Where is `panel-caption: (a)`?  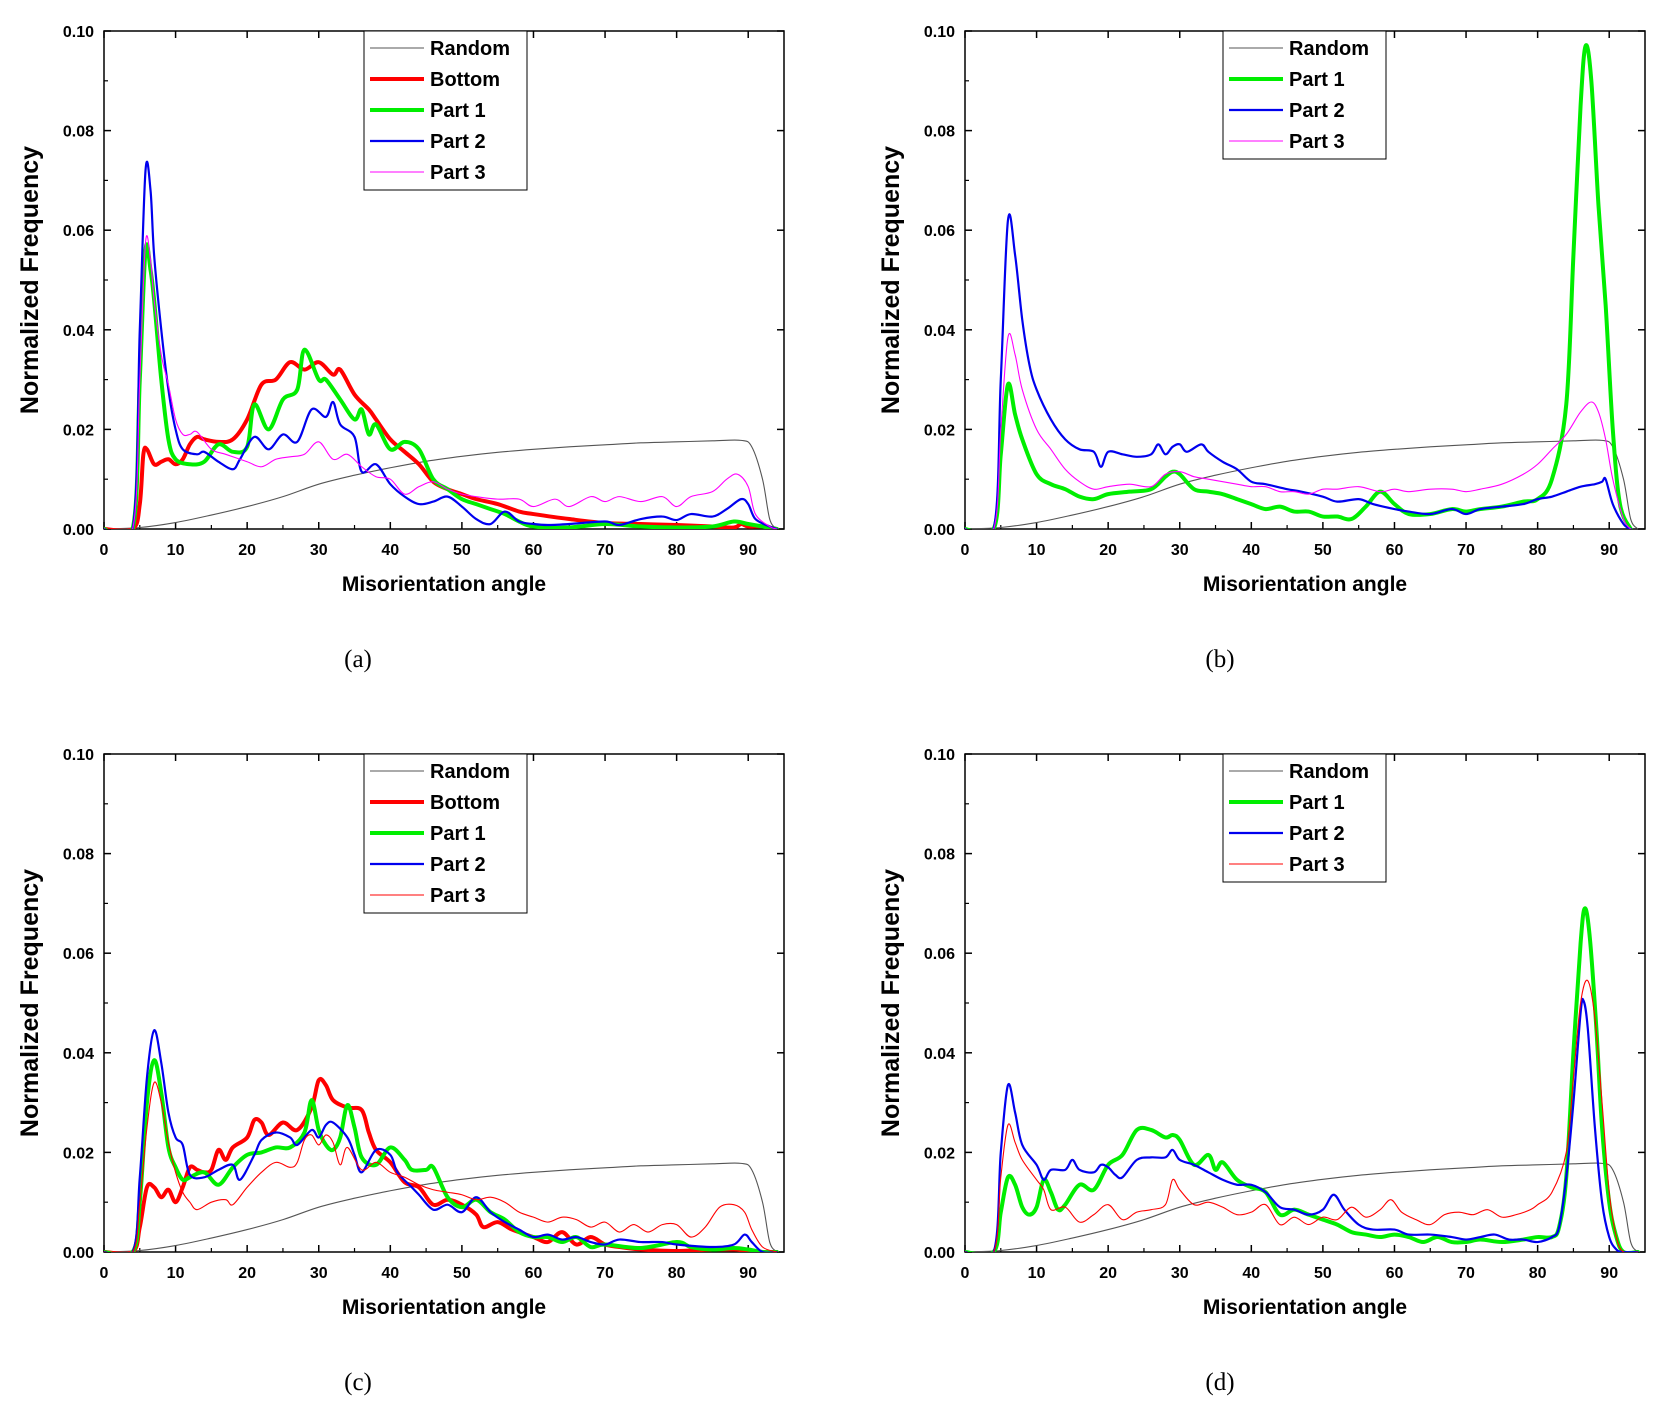 panel-caption: (a) is located at coordinates (358, 659).